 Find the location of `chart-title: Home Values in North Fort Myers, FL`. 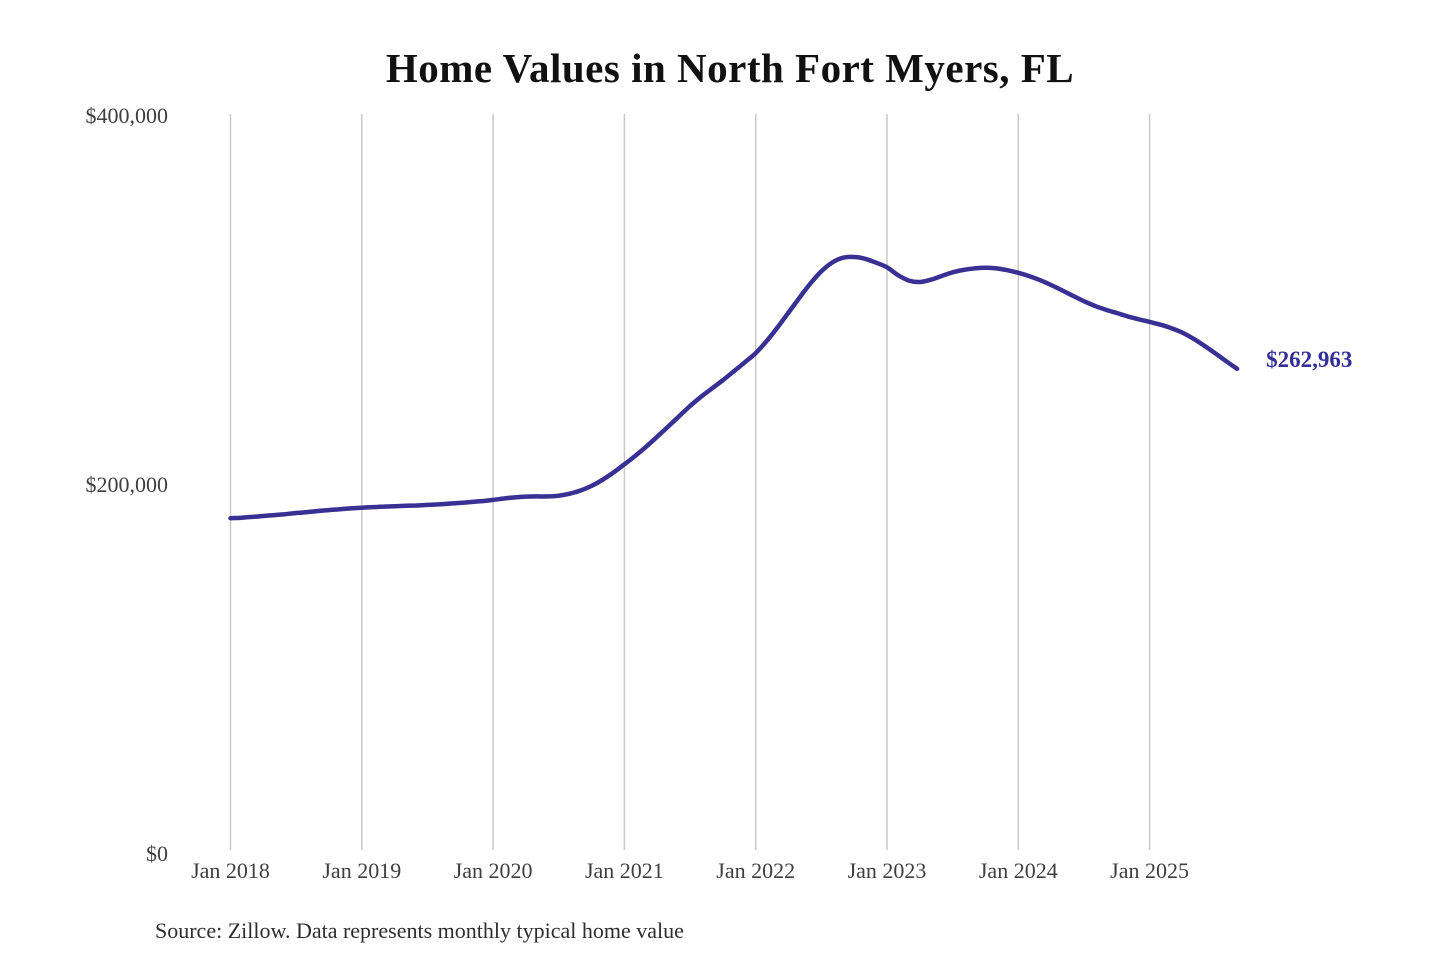

chart-title: Home Values in North Fort Myers, FL is located at coordinates (730, 68).